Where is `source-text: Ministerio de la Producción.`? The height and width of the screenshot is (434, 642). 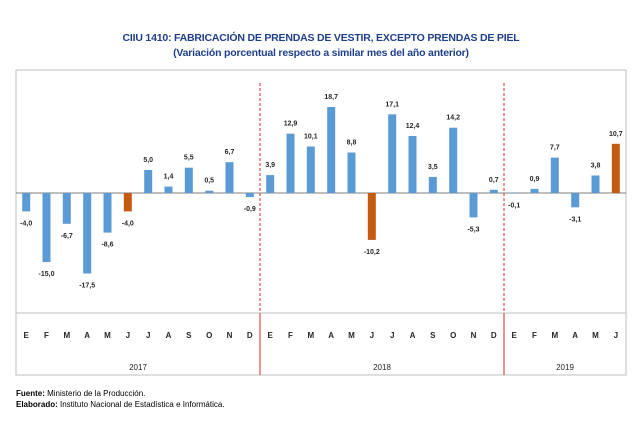
source-text: Ministerio de la Producción. is located at coordinates (95, 393).